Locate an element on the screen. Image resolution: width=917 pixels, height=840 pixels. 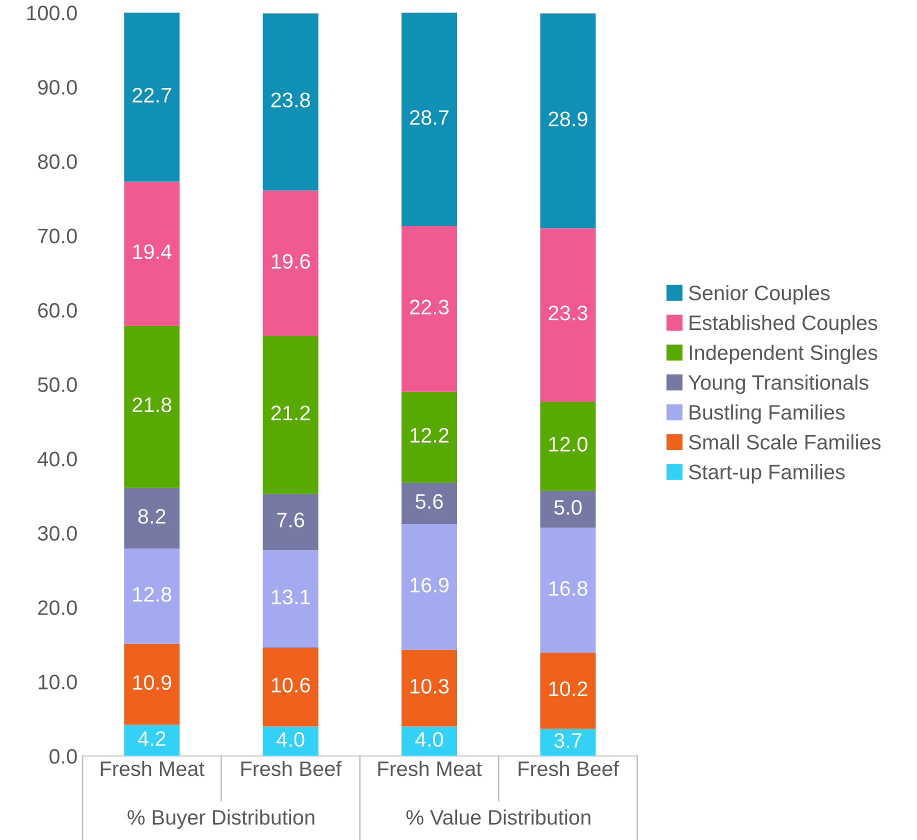
data-label: 23.3 is located at coordinates (568, 313).